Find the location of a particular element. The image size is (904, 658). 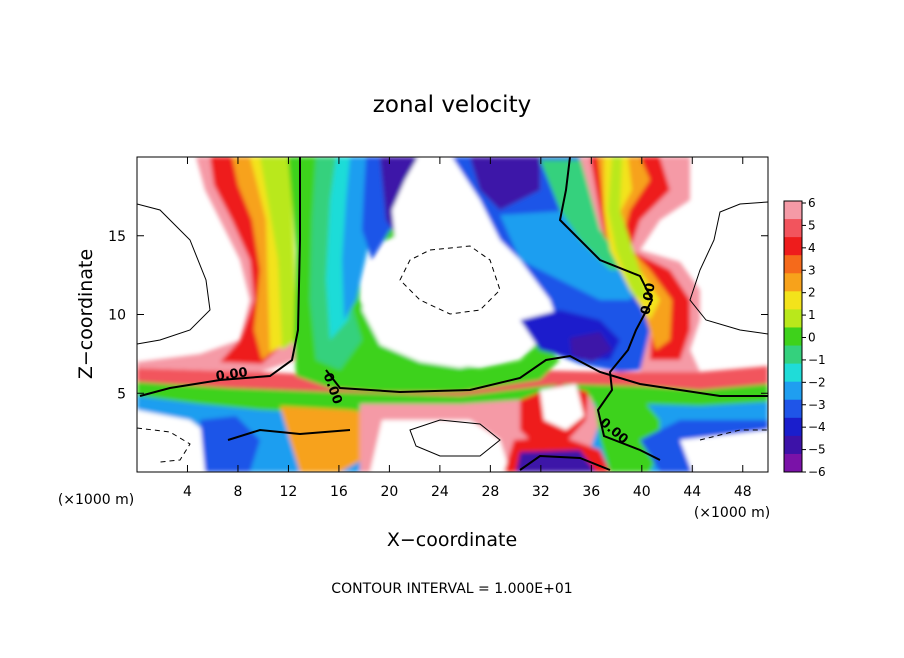

colorbar-tick-label: 6 is located at coordinates (812, 203).